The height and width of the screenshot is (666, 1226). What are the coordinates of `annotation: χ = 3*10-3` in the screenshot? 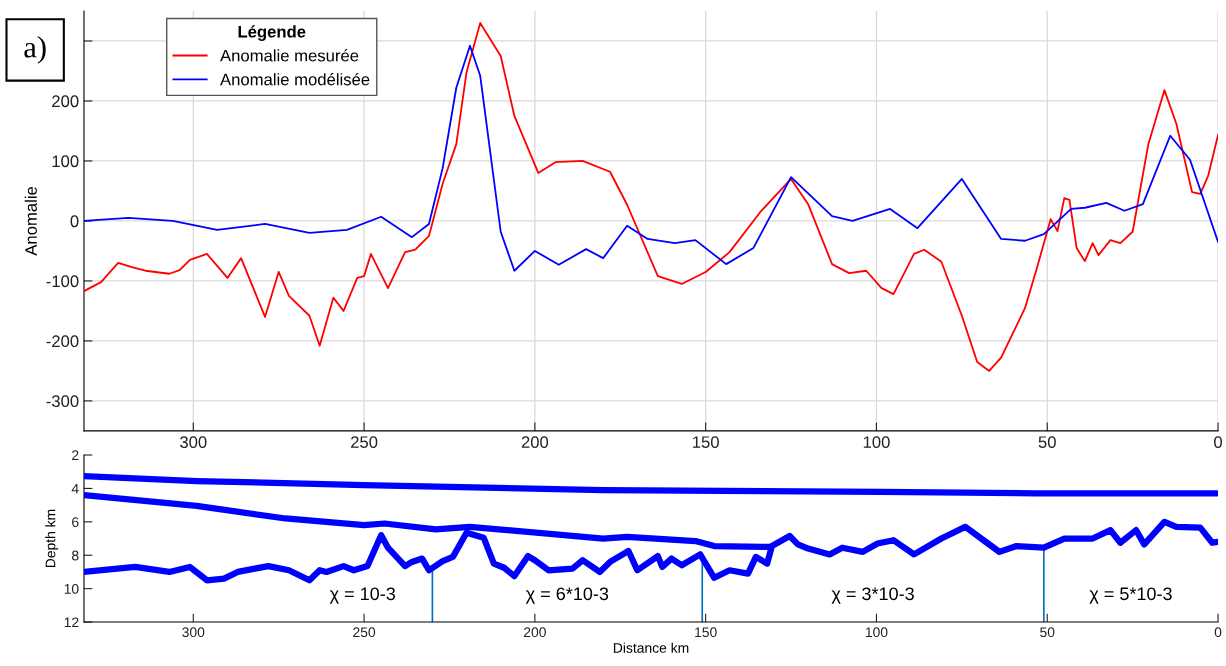 It's located at (872, 595).